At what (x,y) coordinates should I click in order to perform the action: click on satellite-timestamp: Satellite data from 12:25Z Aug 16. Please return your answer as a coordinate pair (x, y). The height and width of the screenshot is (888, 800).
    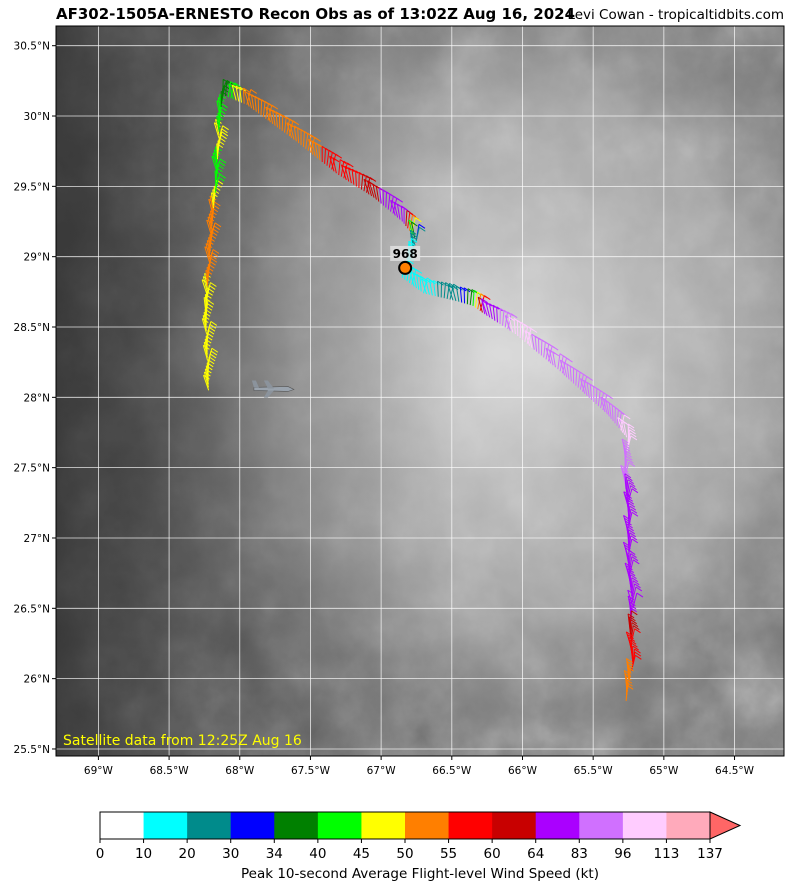
    Looking at the image, I should click on (182, 741).